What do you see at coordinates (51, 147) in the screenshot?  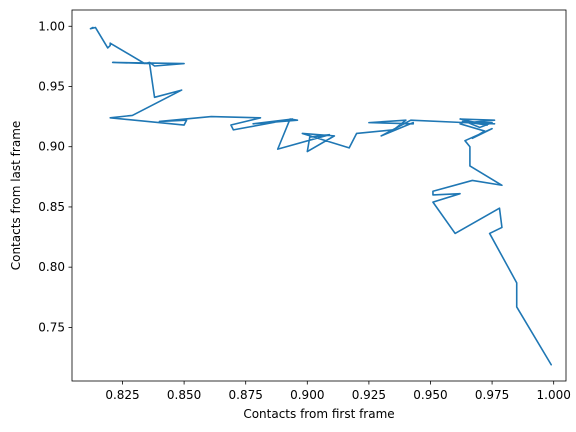 I see `y-tick-label: 0.90` at bounding box center [51, 147].